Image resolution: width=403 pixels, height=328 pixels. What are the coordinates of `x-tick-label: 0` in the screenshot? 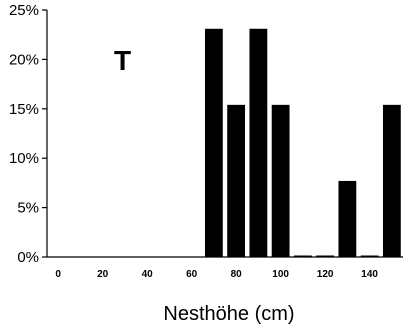 It's located at (58, 274).